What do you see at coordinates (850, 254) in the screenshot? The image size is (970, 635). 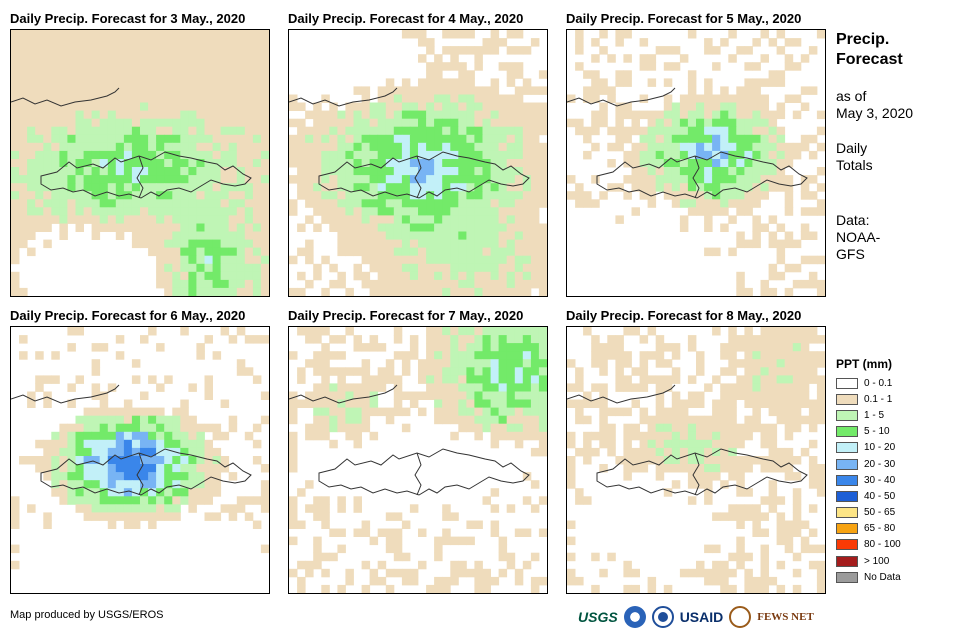 I see `data-source-line3: GFS` at bounding box center [850, 254].